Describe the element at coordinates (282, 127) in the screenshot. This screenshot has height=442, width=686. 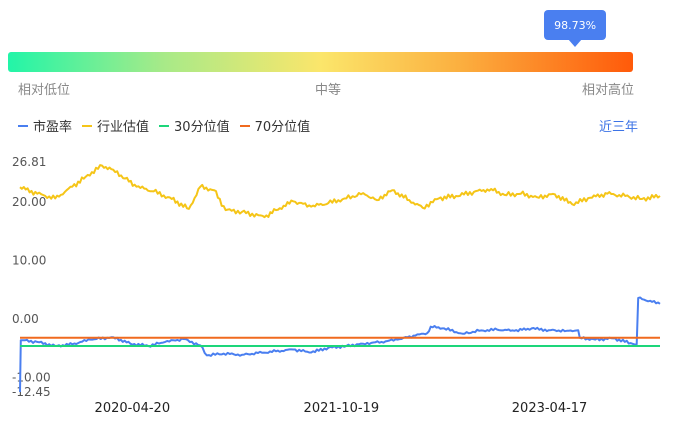
I see `legend-label-p70: 70分位值` at that location.